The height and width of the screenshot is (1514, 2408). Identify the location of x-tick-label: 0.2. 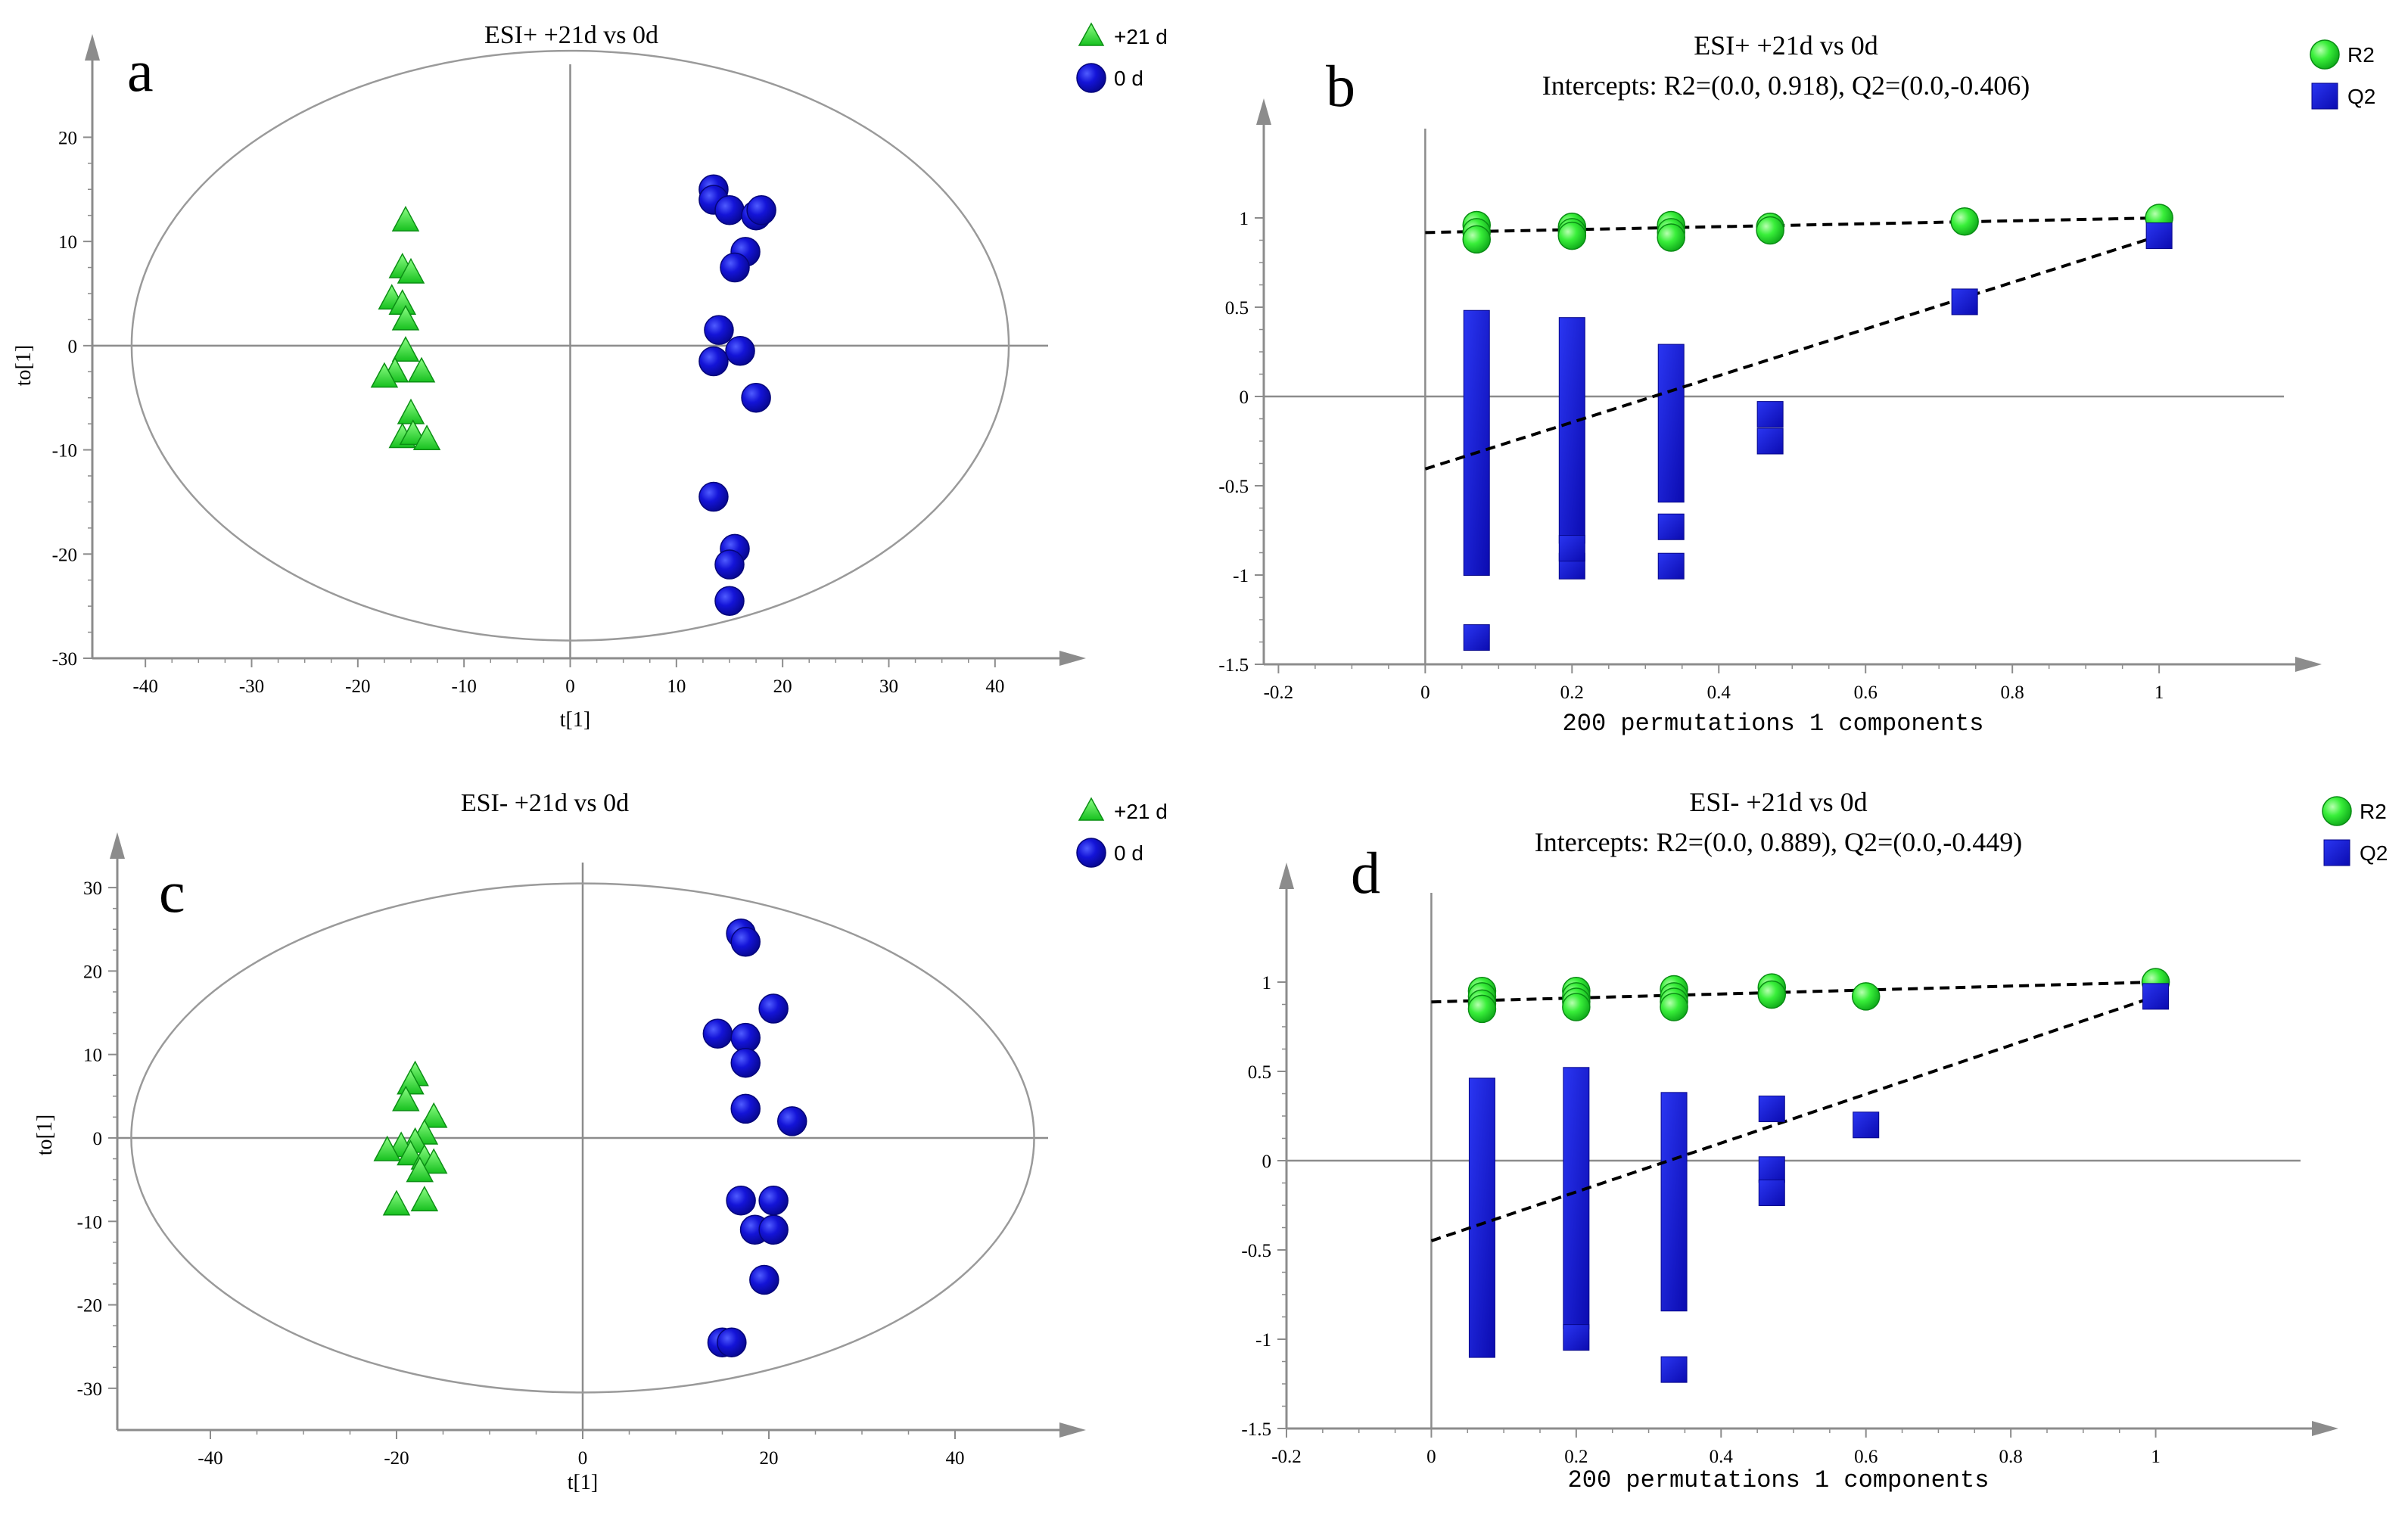
(1576, 1457).